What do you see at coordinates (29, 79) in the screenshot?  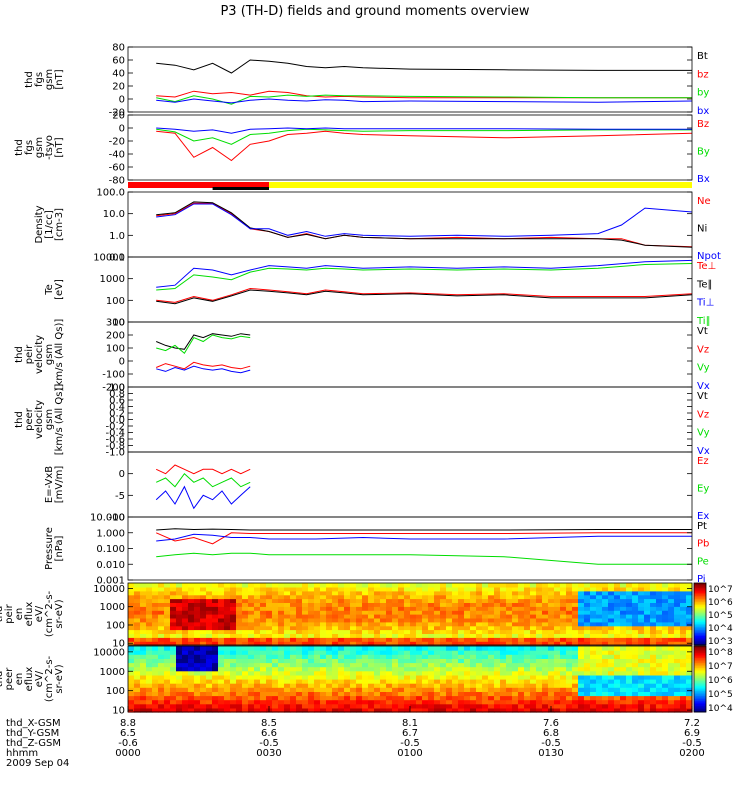 I see `y-axis-label: thd` at bounding box center [29, 79].